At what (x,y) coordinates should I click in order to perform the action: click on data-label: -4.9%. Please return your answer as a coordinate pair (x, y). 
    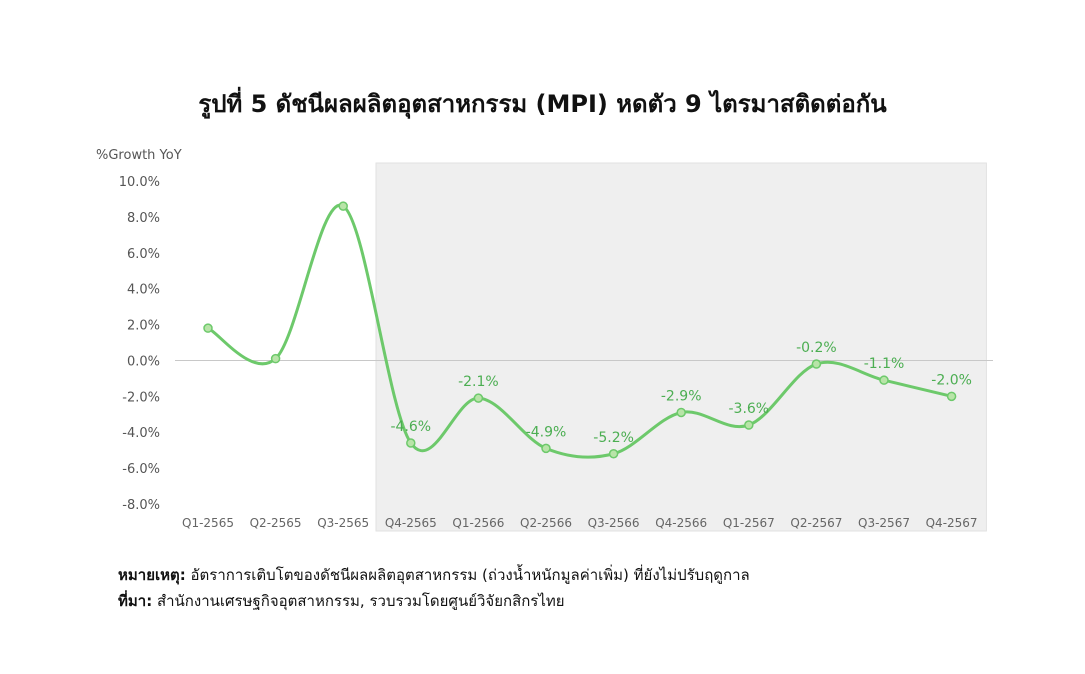
    Looking at the image, I should click on (546, 432).